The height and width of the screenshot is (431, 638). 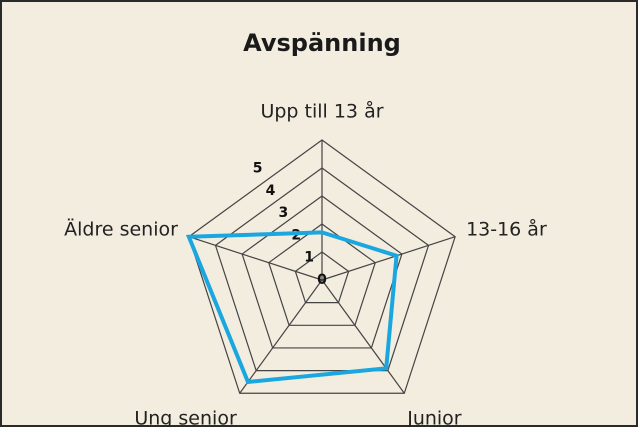 I want to click on tick-label: 4, so click(x=271, y=191).